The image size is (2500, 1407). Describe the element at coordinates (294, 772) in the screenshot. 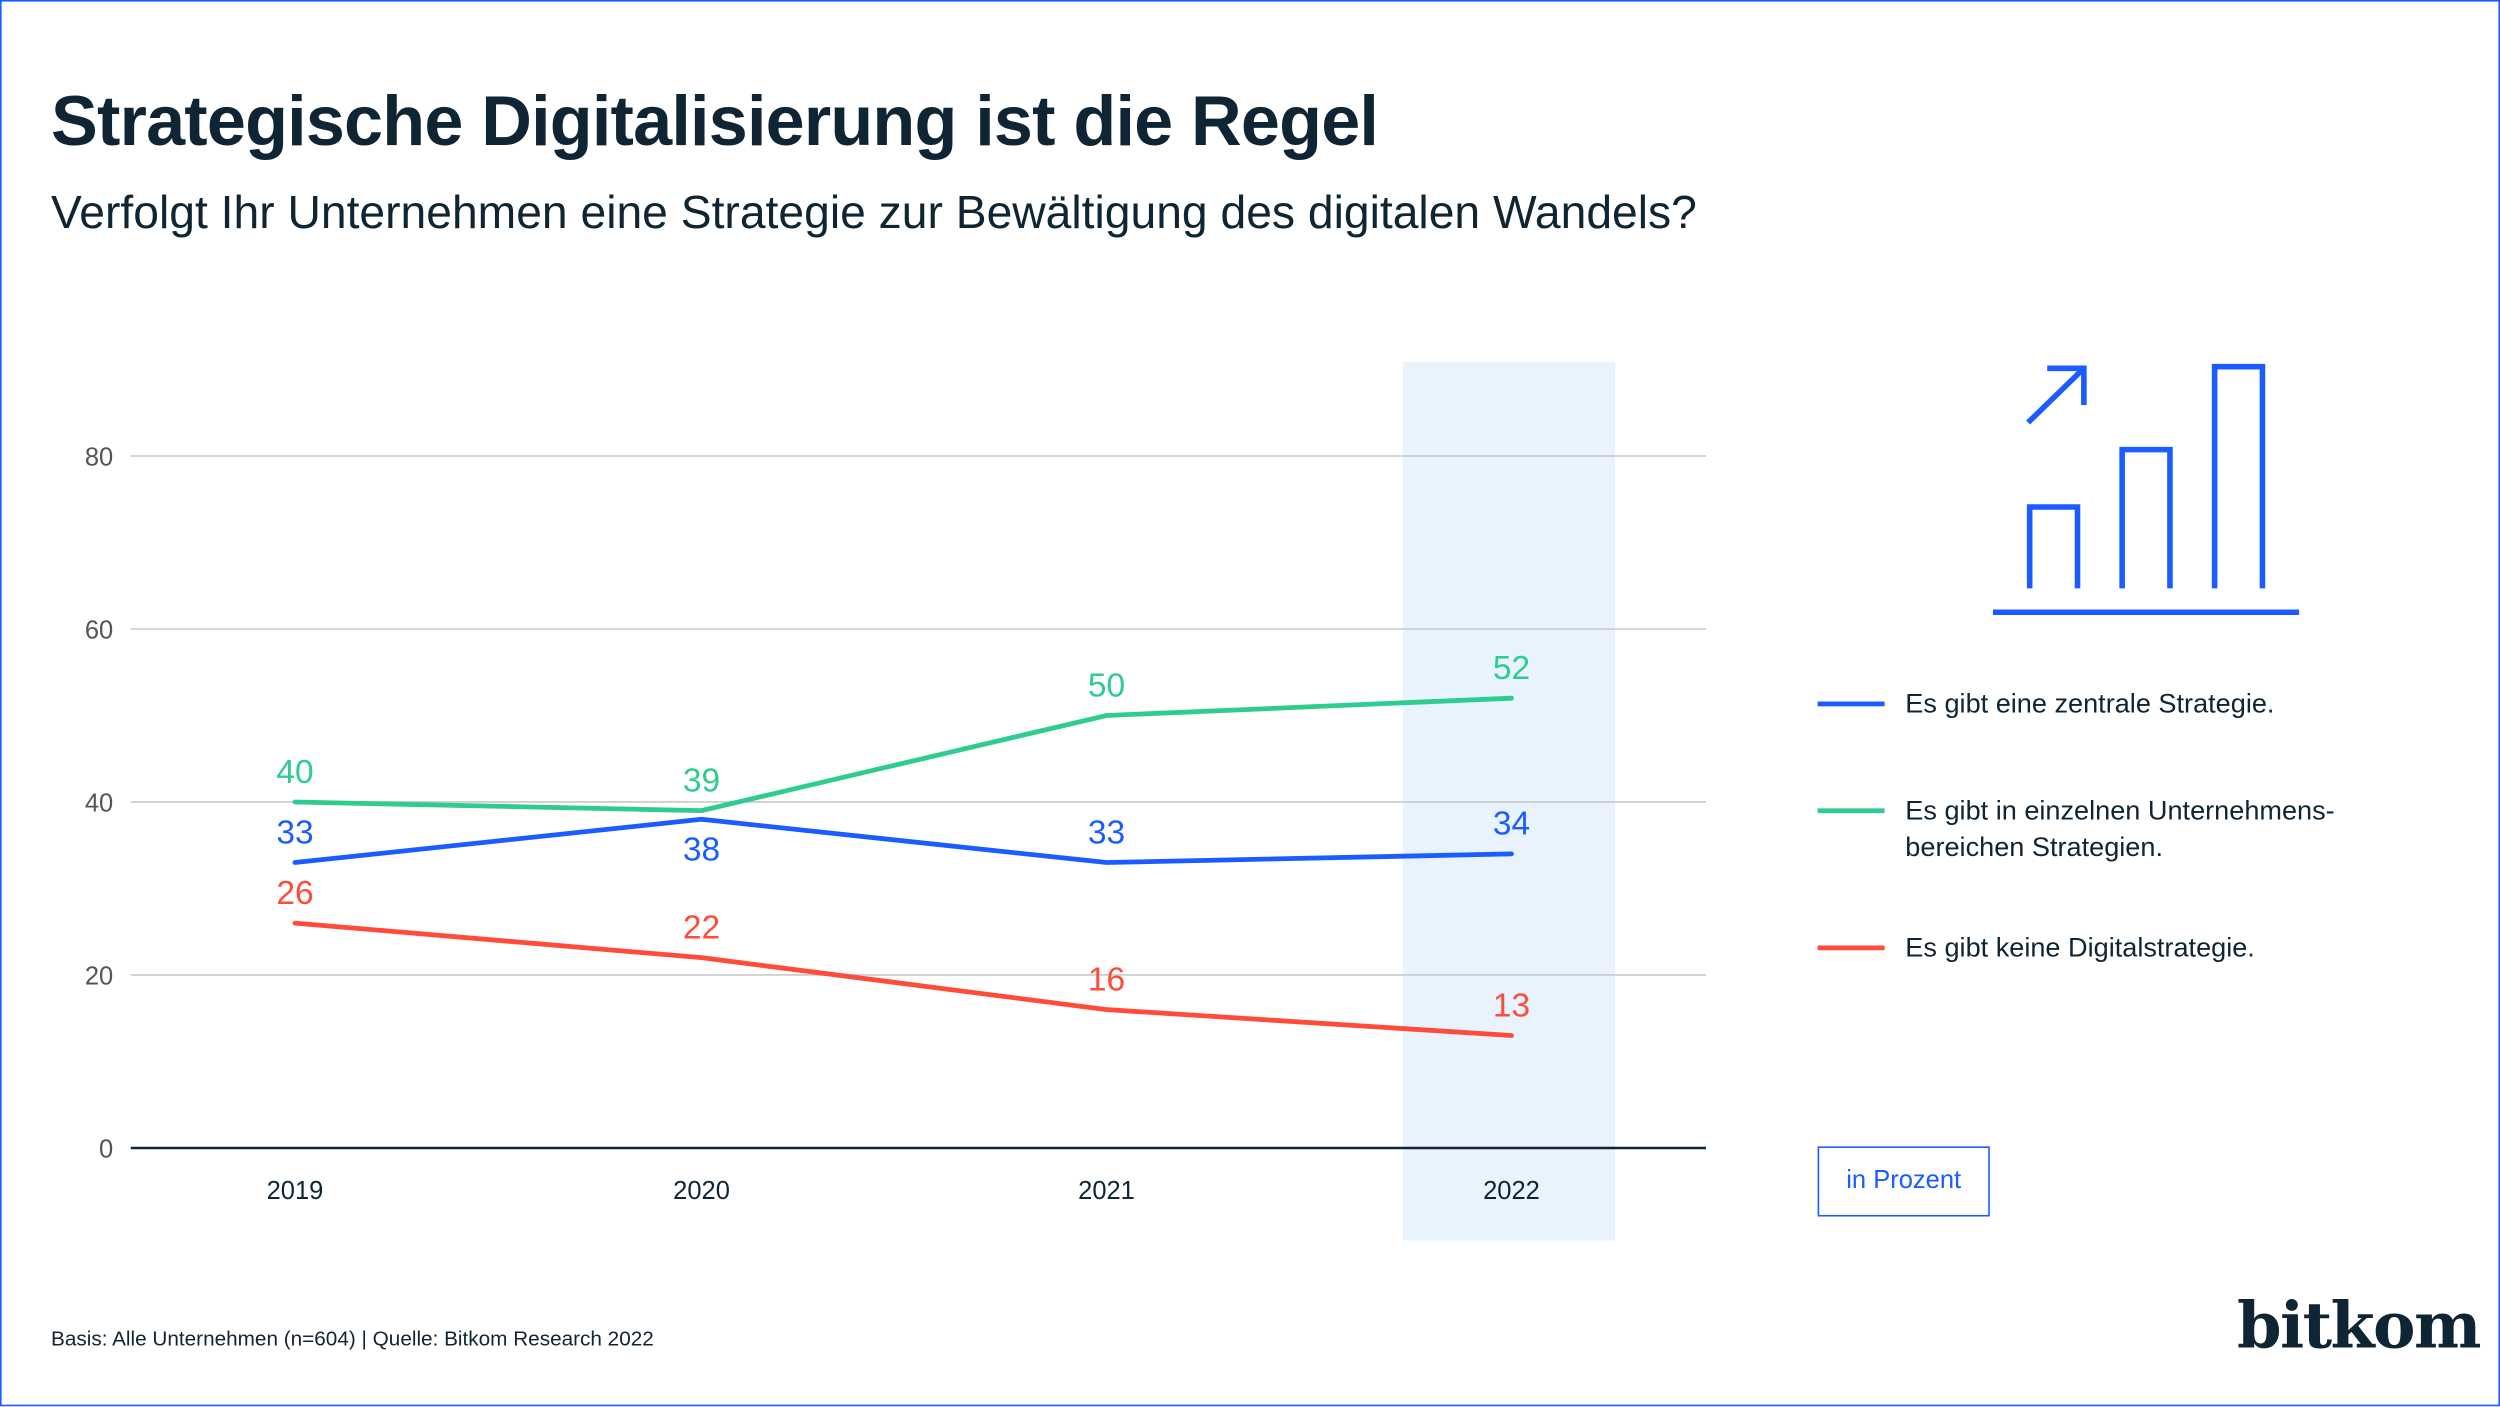

I see `data-label: 40` at that location.